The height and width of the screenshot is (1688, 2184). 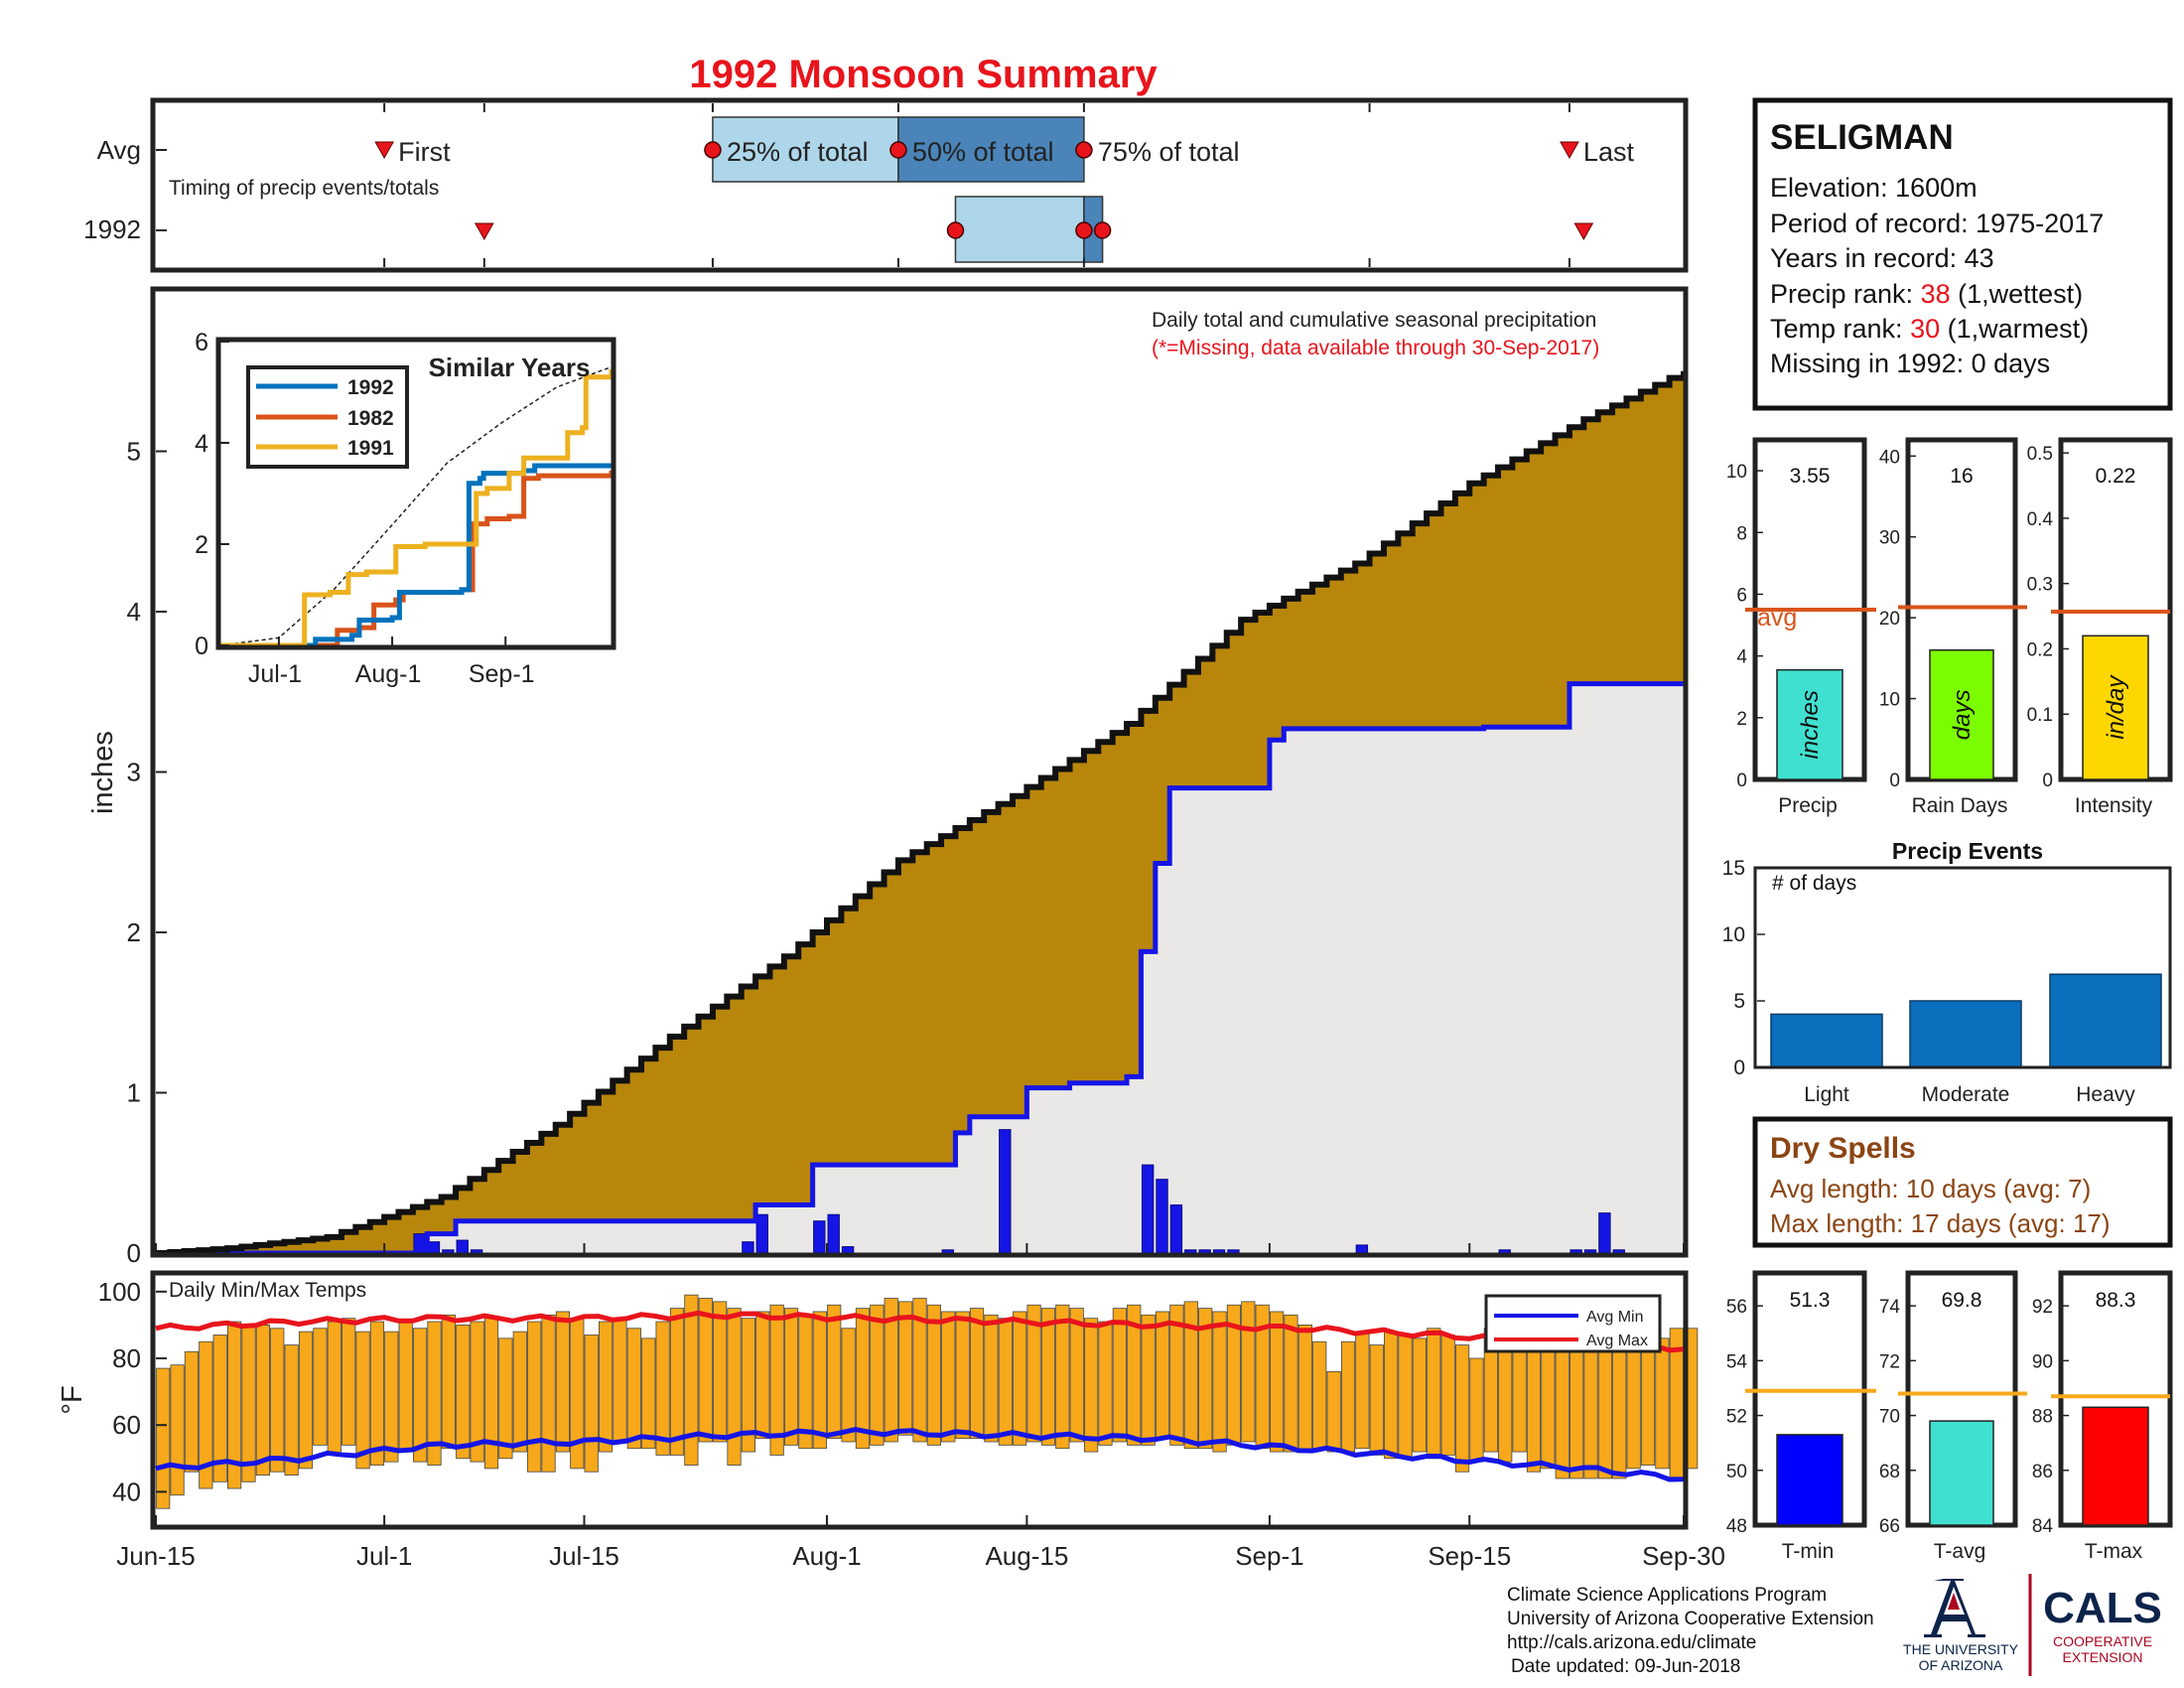 What do you see at coordinates (1889, 457) in the screenshot?
I see `rain_days-tick-label: 40` at bounding box center [1889, 457].